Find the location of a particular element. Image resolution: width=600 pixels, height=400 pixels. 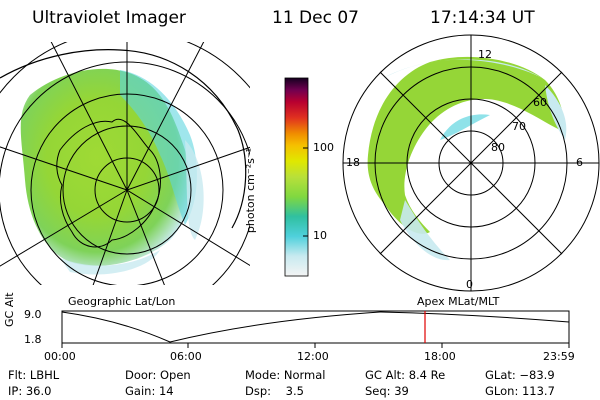

timeline-ytick-low: 1.8 is located at coordinates (33, 339).